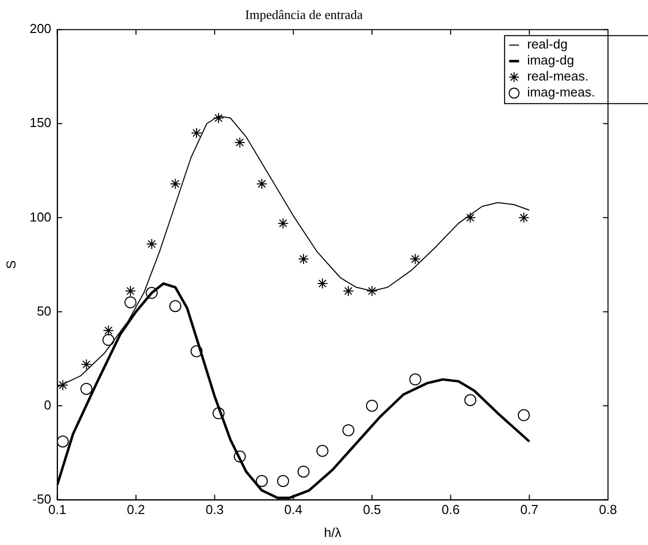 The width and height of the screenshot is (648, 545). What do you see at coordinates (41, 28) in the screenshot?
I see `y-tick-label: 200` at bounding box center [41, 28].